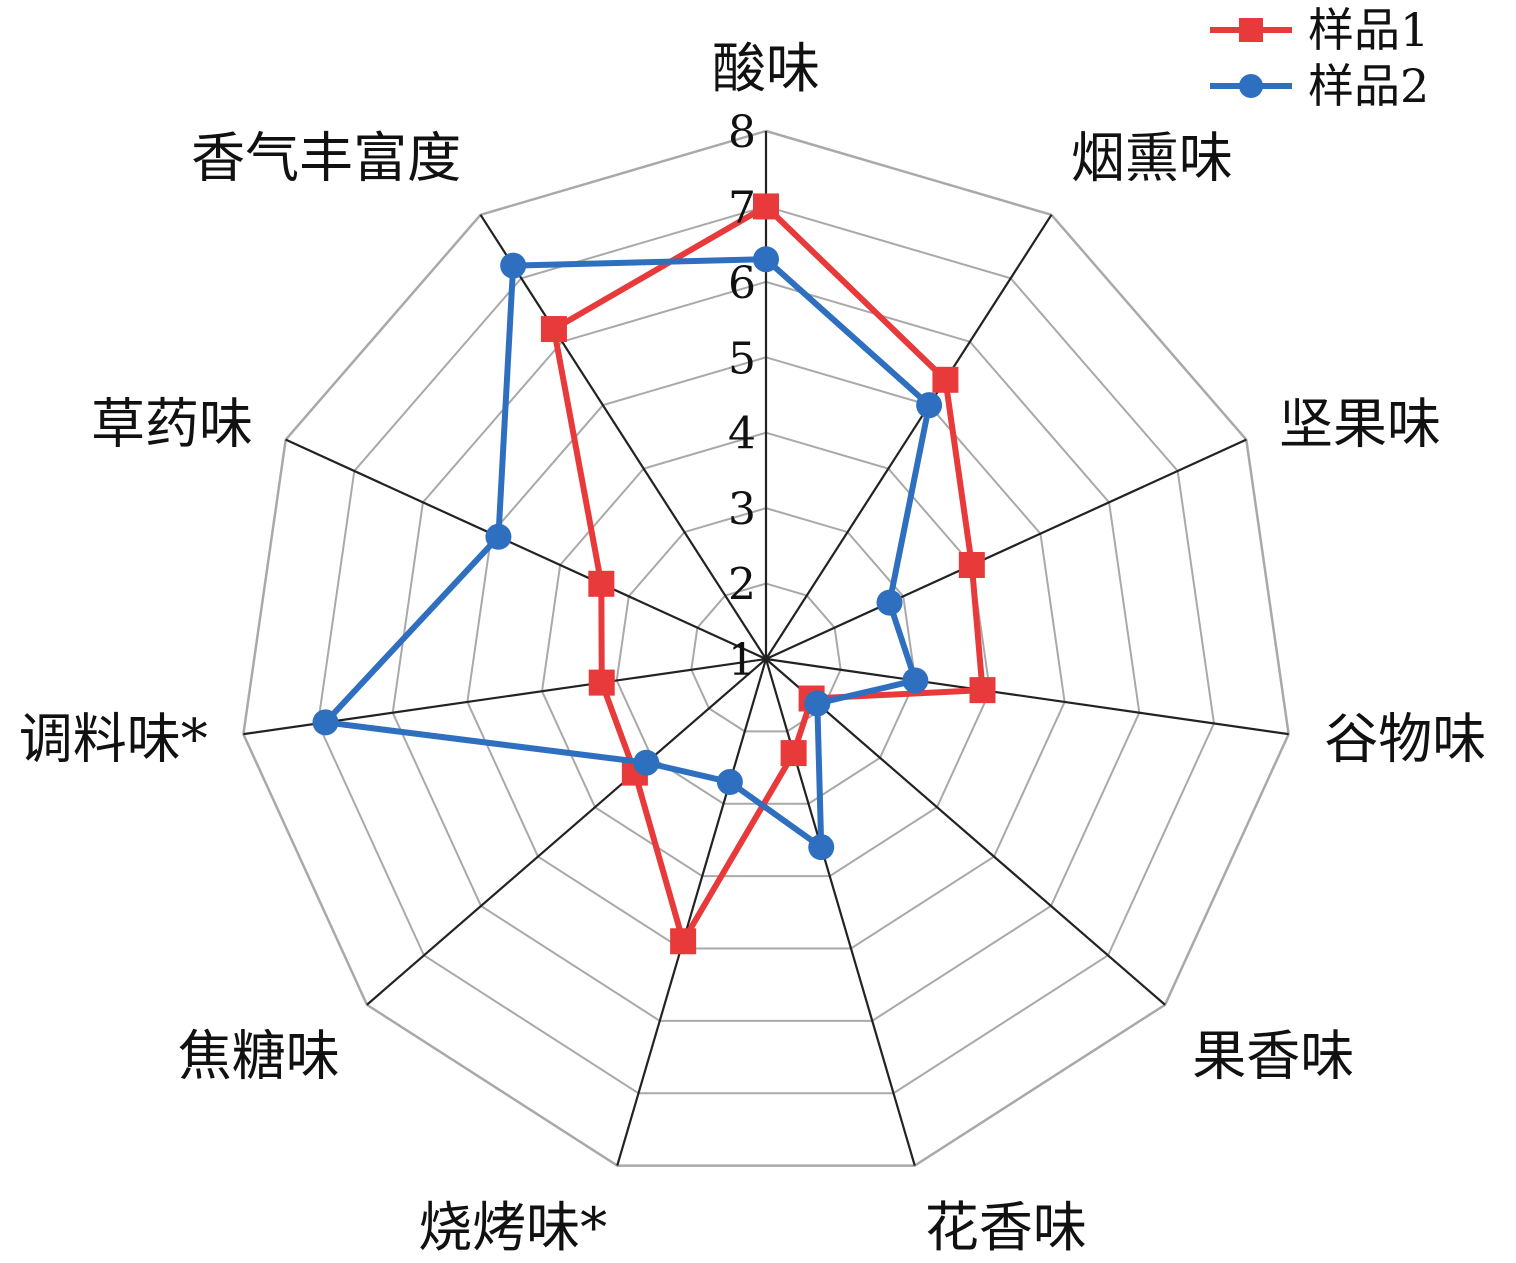  What do you see at coordinates (259, 1055) in the screenshot?
I see `axis-label-8: 焦糖味` at bounding box center [259, 1055].